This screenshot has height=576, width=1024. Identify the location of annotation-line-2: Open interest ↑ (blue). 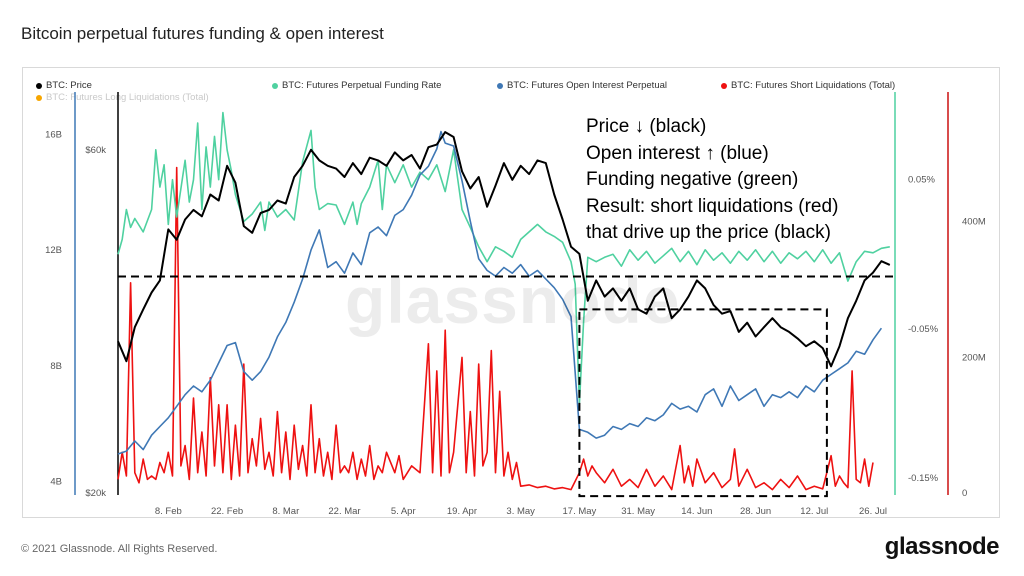
(677, 153).